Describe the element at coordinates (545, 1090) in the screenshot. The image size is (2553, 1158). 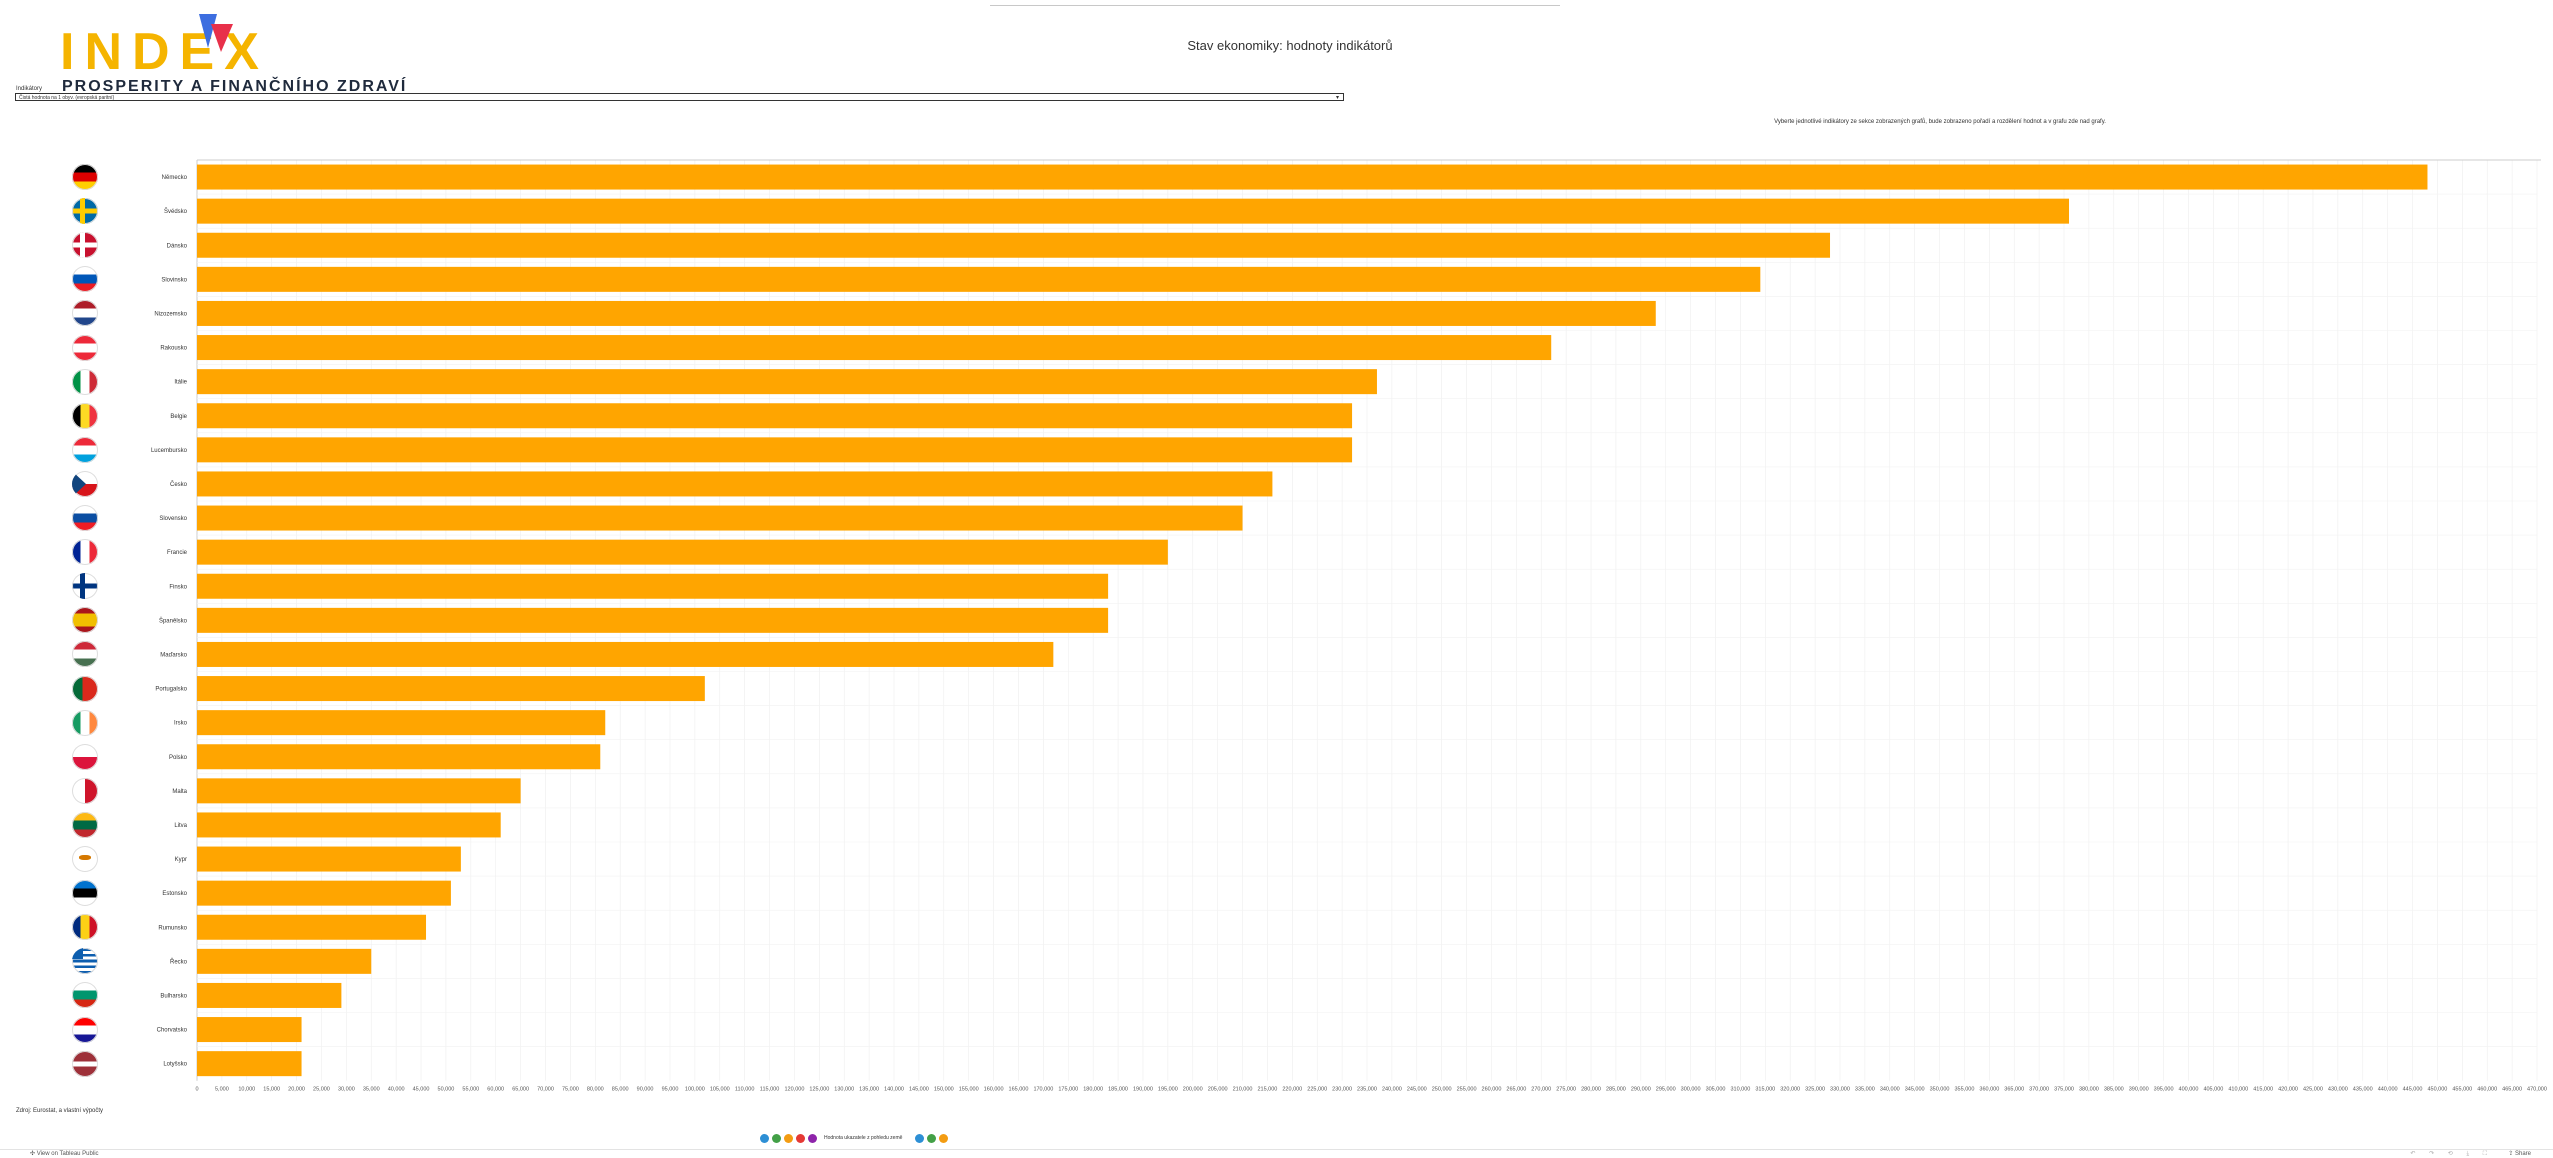
I see `x-tick-label: 70,000` at that location.